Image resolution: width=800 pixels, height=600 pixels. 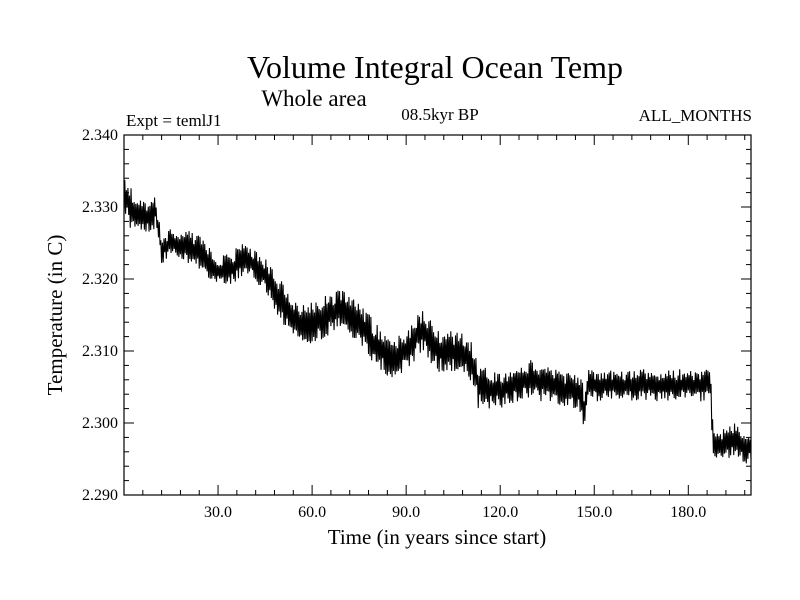 I want to click on x-tick-label: 150.0, so click(x=594, y=512).